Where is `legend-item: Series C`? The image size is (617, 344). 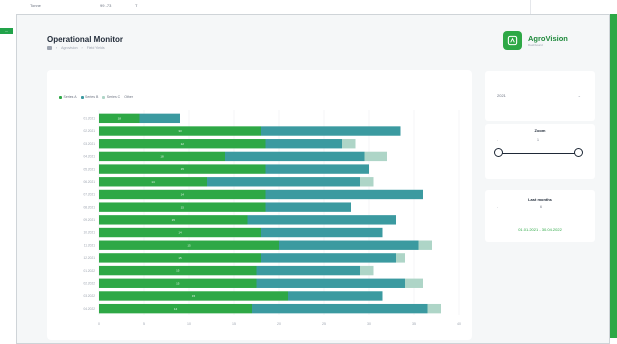
legend-item: Series C is located at coordinates (111, 97).